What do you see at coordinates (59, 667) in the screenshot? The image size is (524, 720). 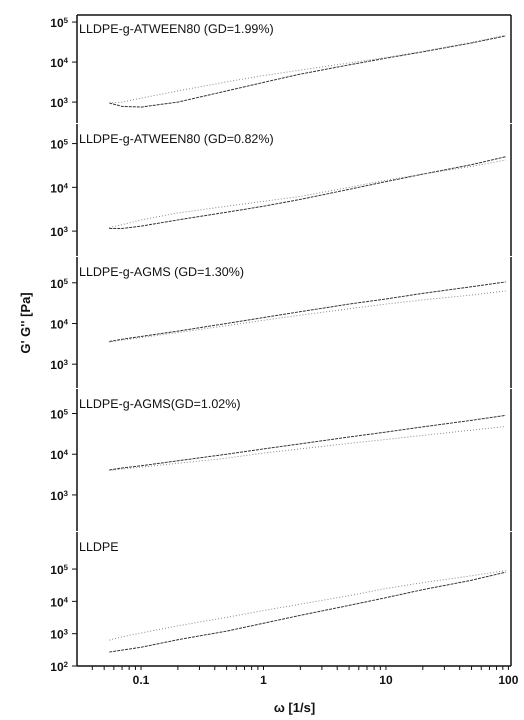 I see `y-tick-label: 10$^{2}$` at bounding box center [59, 667].